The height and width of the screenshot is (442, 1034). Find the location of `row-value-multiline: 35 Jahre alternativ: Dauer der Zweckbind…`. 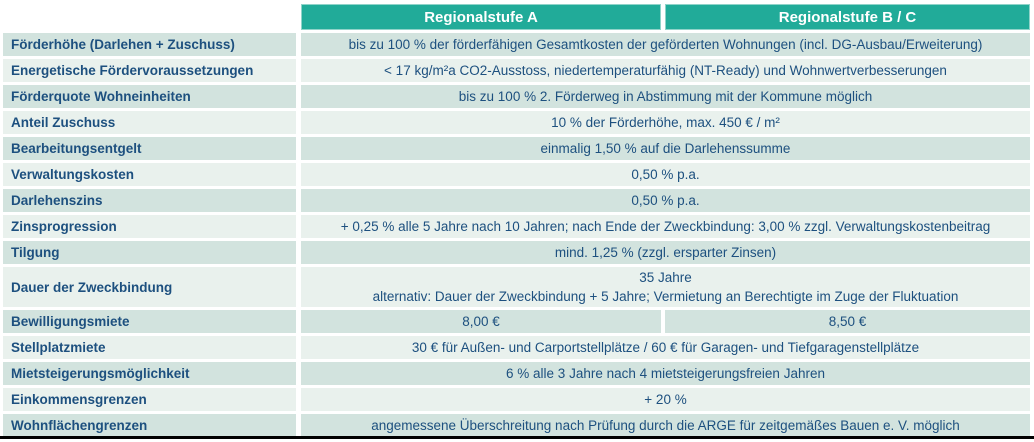

row-value-multiline: 35 Jahre alternativ: Dauer der Zweckbind… is located at coordinates (665, 287).